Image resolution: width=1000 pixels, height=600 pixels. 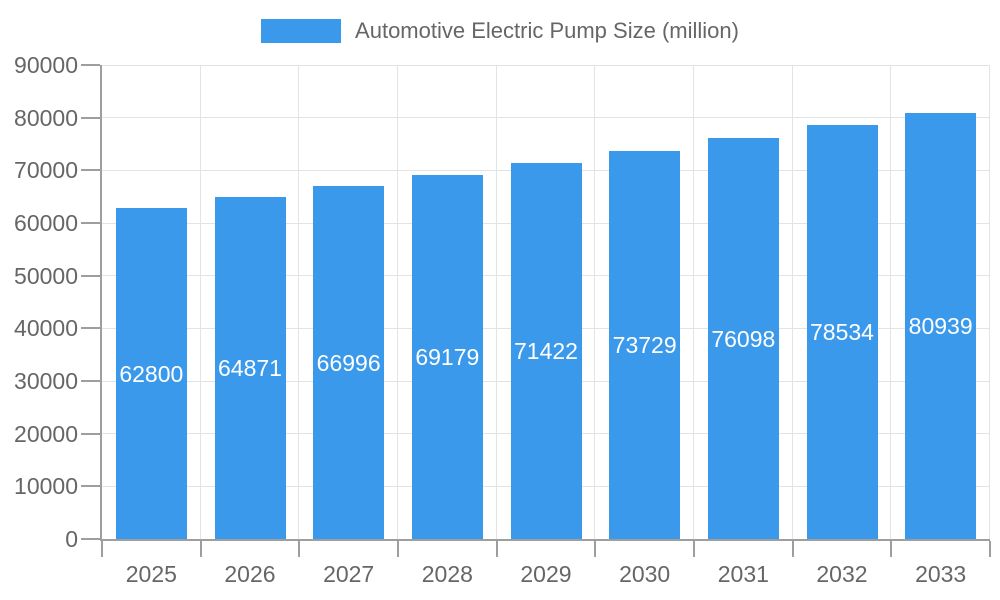 What do you see at coordinates (250, 574) in the screenshot?
I see `x-axis-tick-label: 2026` at bounding box center [250, 574].